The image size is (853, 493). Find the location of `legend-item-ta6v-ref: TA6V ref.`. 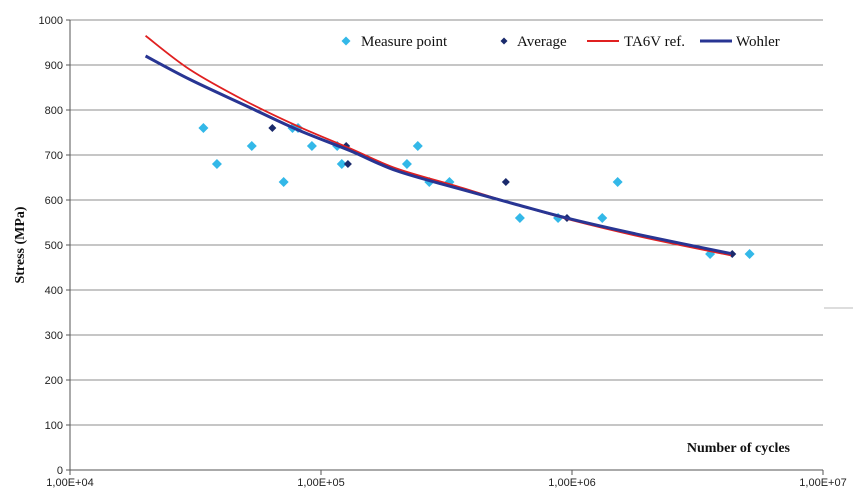

legend-item-ta6v-ref: TA6V ref. is located at coordinates (636, 42).